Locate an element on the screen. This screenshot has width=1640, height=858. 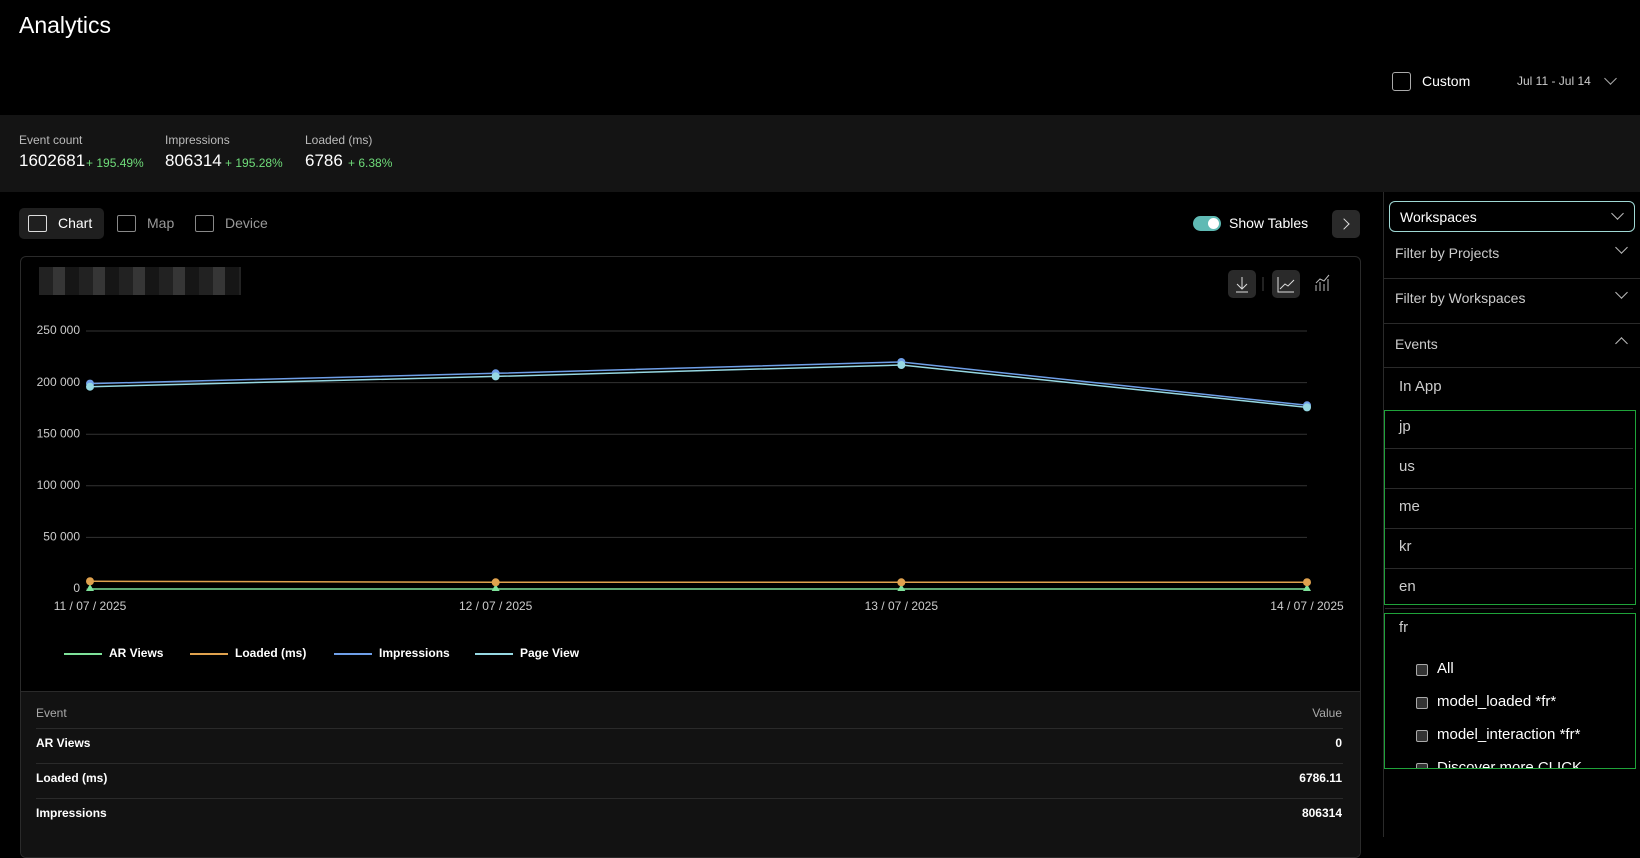
cell: 0 is located at coordinates (1338, 743).